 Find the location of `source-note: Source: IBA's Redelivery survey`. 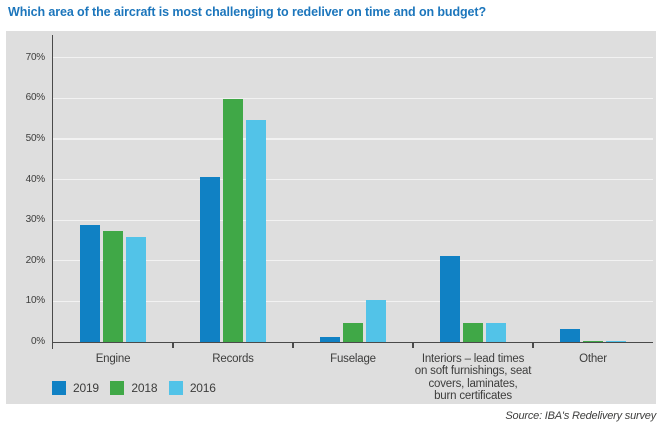

source-note: Source: IBA's Redelivery survey is located at coordinates (580, 416).